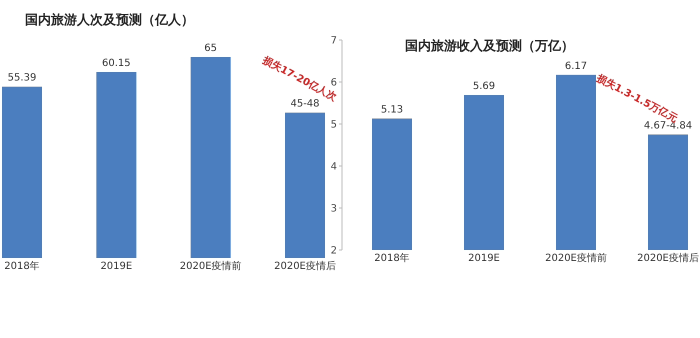 The image size is (700, 338). What do you see at coordinates (116, 63) in the screenshot?
I see `data-label: 60.15` at bounding box center [116, 63].